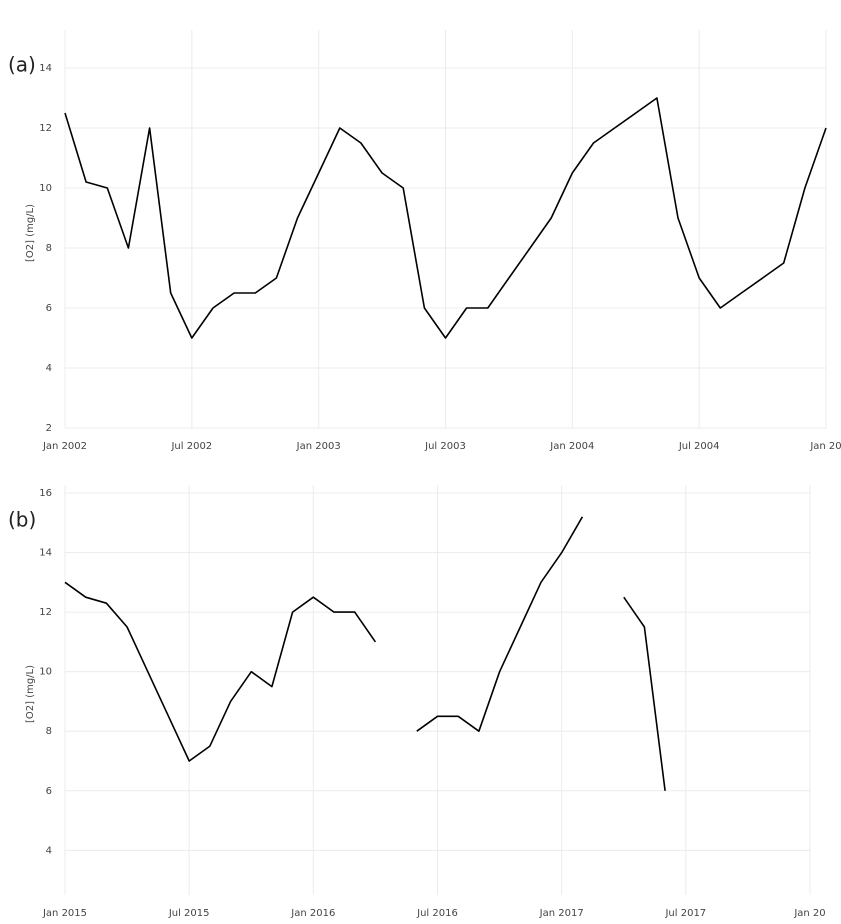 This screenshot has width=841, height=924. What do you see at coordinates (49, 428) in the screenshot?
I see `y-tick-label: 2` at bounding box center [49, 428].